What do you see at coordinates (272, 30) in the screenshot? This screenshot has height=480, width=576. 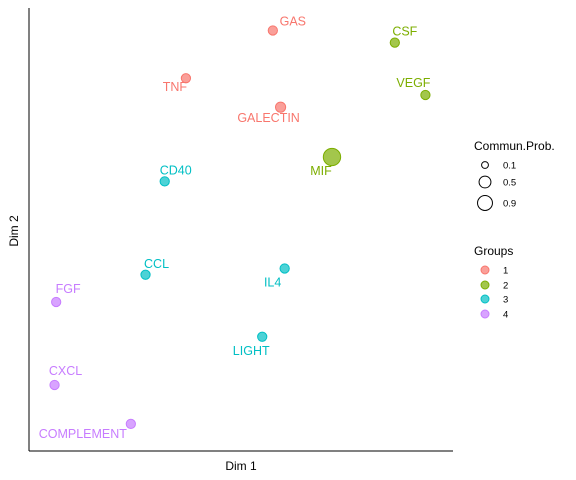 I see `point-gas` at bounding box center [272, 30].